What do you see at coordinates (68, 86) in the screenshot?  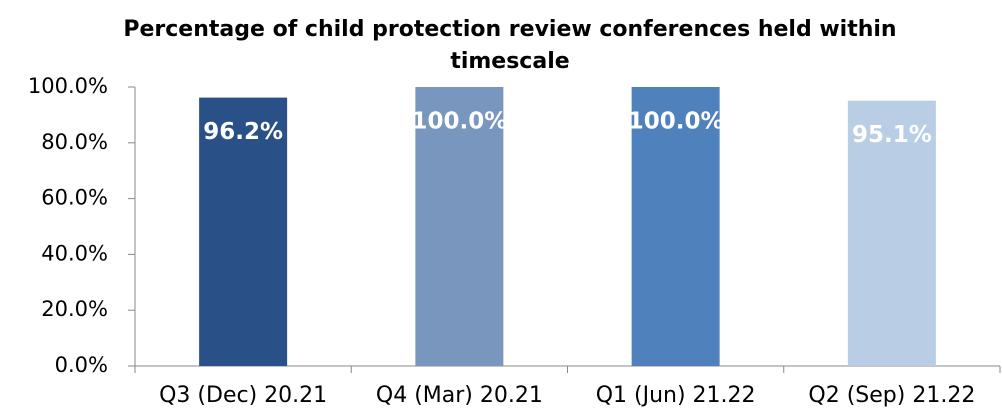 I see `y-tick-label: 100.0%` at bounding box center [68, 86].